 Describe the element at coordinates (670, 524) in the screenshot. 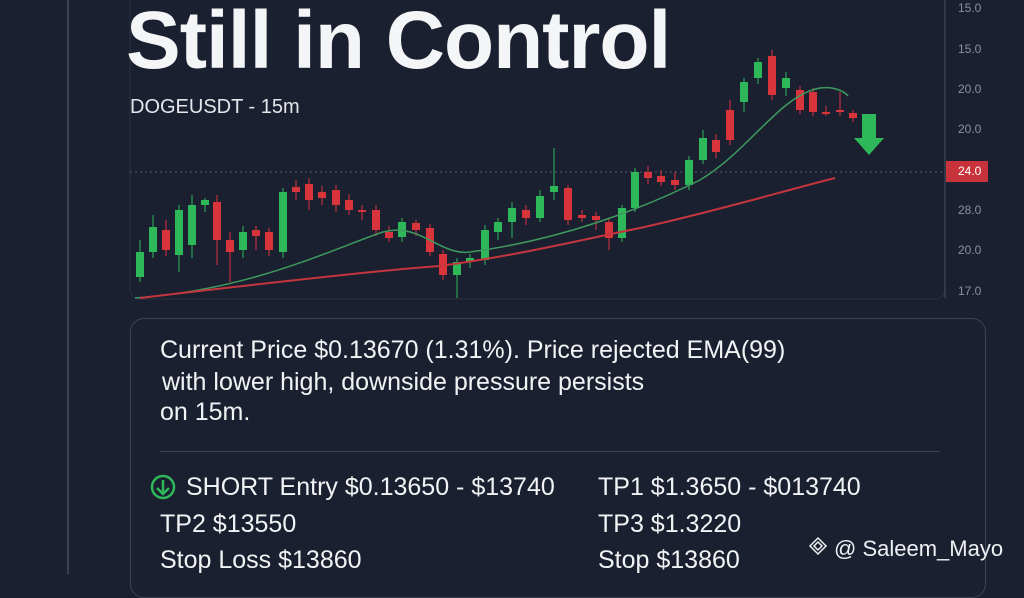

I see `signal: TP3 $1.3220` at that location.